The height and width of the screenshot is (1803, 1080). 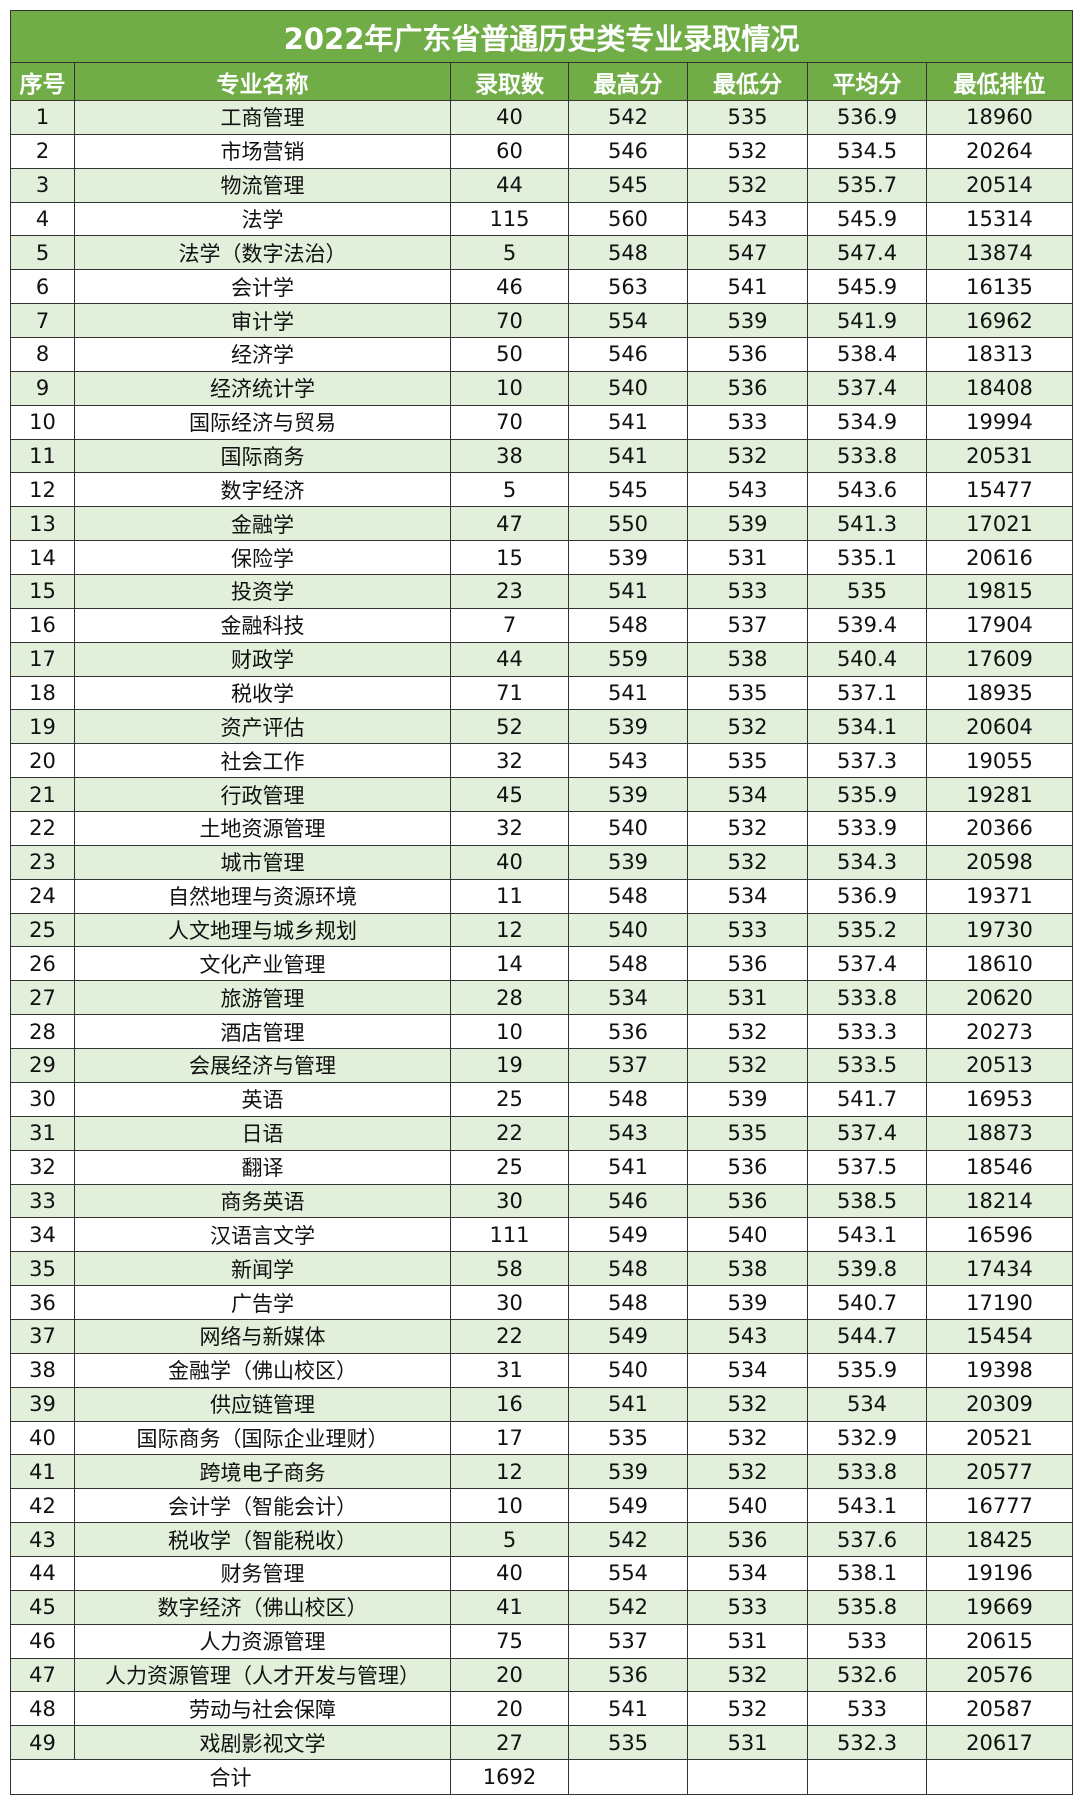 What do you see at coordinates (42, 727) in the screenshot?
I see `cell-index: 19` at bounding box center [42, 727].